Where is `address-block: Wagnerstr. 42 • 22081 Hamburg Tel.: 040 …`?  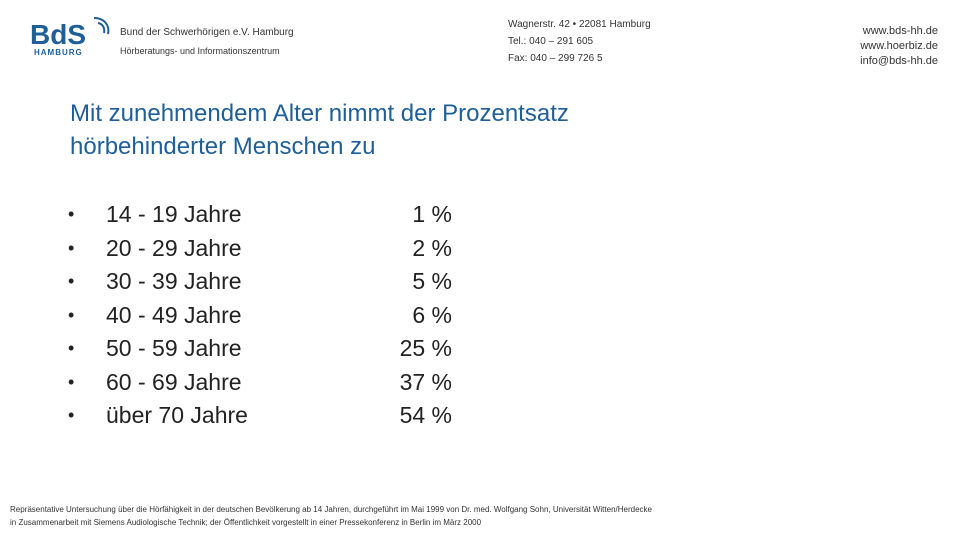 address-block: Wagnerstr. 42 • 22081 Hamburg Tel.: 040 … is located at coordinates (579, 41).